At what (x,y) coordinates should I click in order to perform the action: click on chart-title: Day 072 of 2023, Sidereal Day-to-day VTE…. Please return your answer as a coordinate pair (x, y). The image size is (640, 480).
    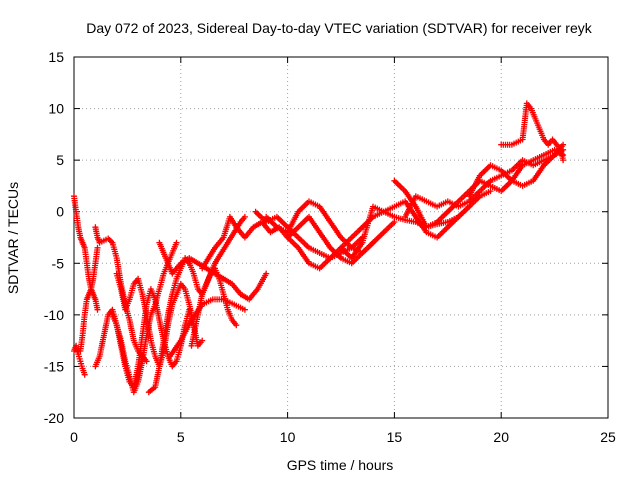
    Looking at the image, I should click on (339, 28).